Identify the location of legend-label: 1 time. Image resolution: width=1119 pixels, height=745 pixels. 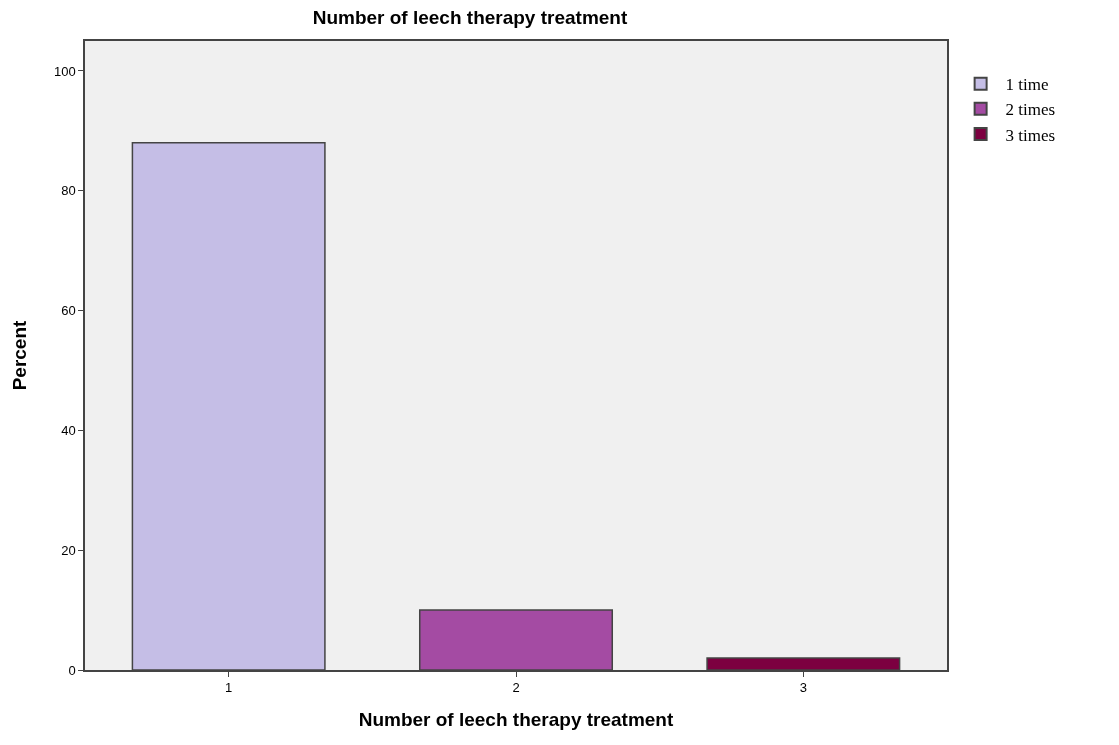
(1027, 85).